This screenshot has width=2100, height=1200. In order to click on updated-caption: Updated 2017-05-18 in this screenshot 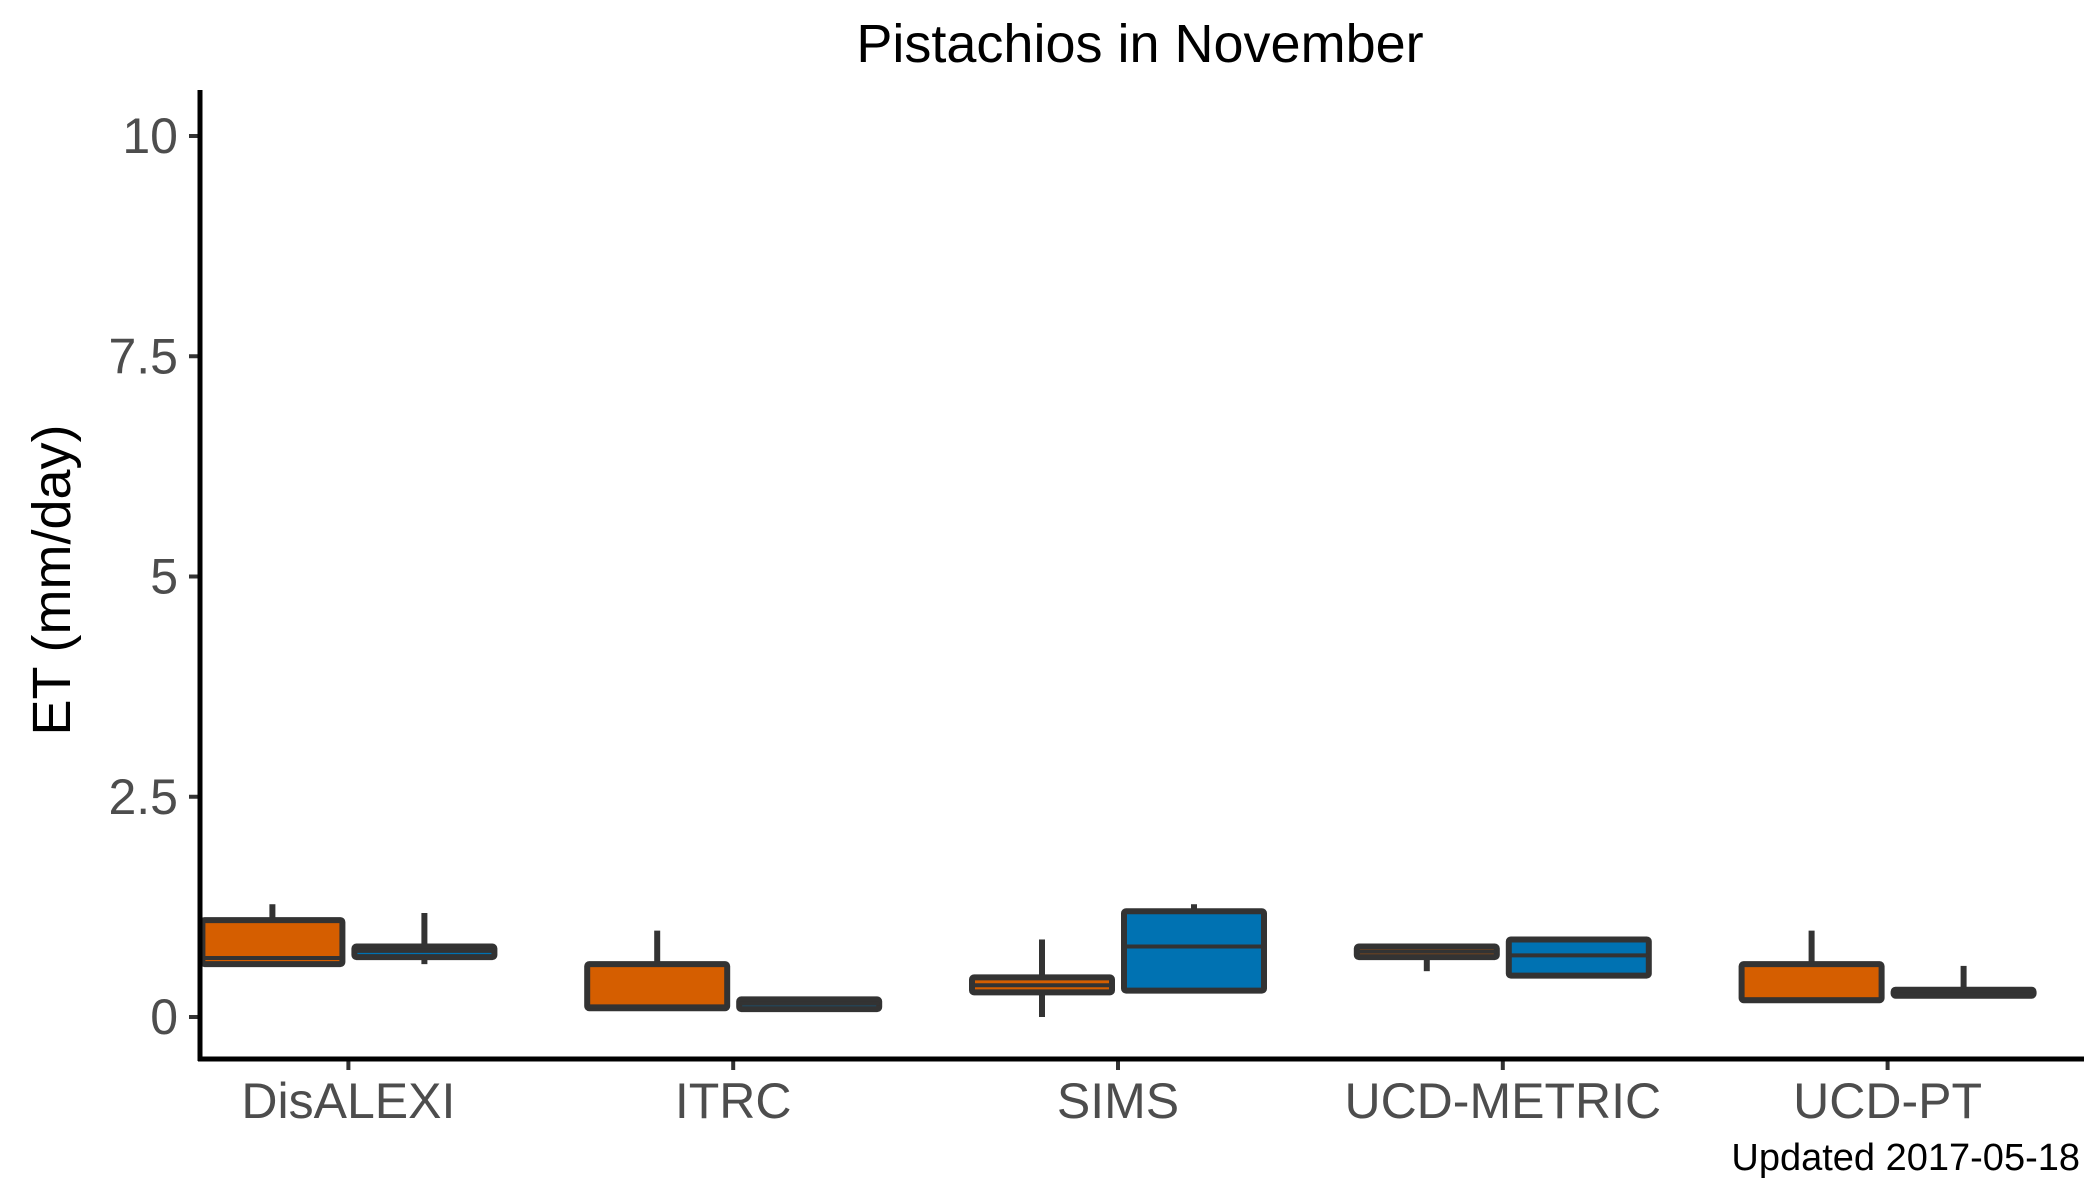, I will do `click(1905, 1158)`.